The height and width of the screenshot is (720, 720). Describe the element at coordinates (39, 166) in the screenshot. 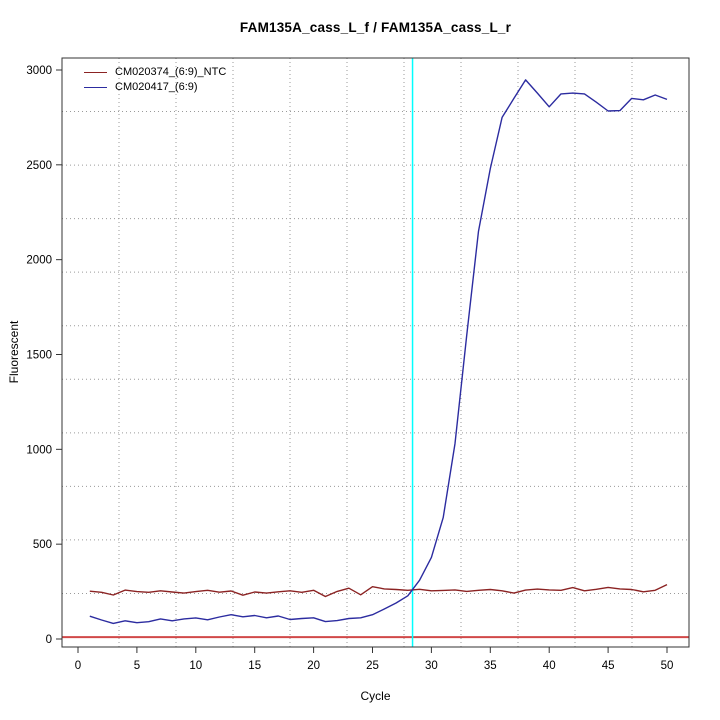

I see `y-tick-label: 2500` at that location.